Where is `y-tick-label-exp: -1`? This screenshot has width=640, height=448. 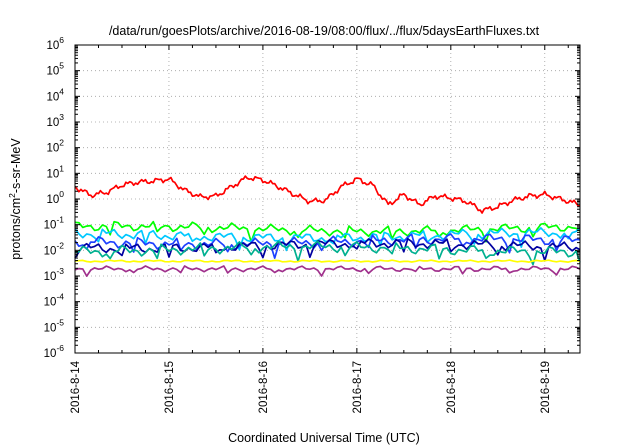 y-tick-label-exp: -1 is located at coordinates (60, 220).